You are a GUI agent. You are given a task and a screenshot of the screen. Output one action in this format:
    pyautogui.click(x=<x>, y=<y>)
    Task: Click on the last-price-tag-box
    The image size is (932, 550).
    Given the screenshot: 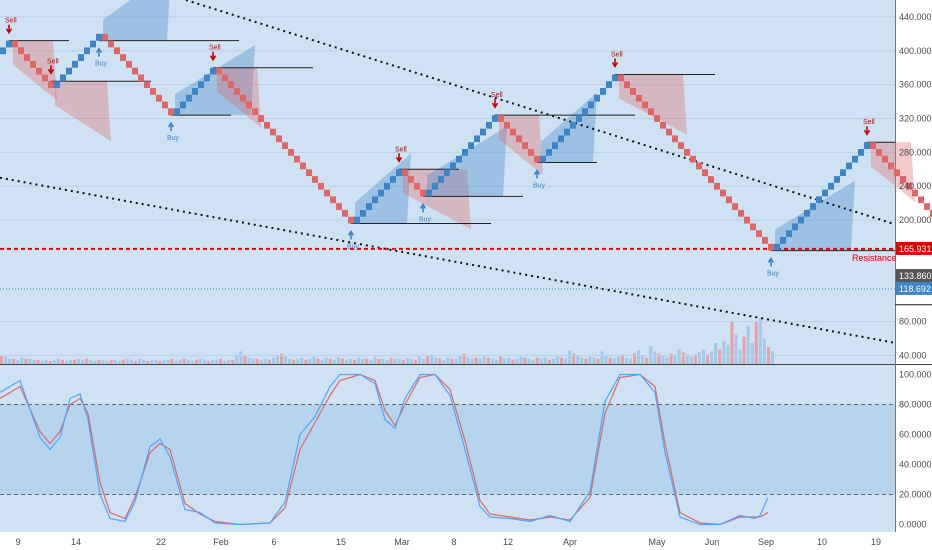 What is the action you would take?
    pyautogui.click(x=914, y=276)
    